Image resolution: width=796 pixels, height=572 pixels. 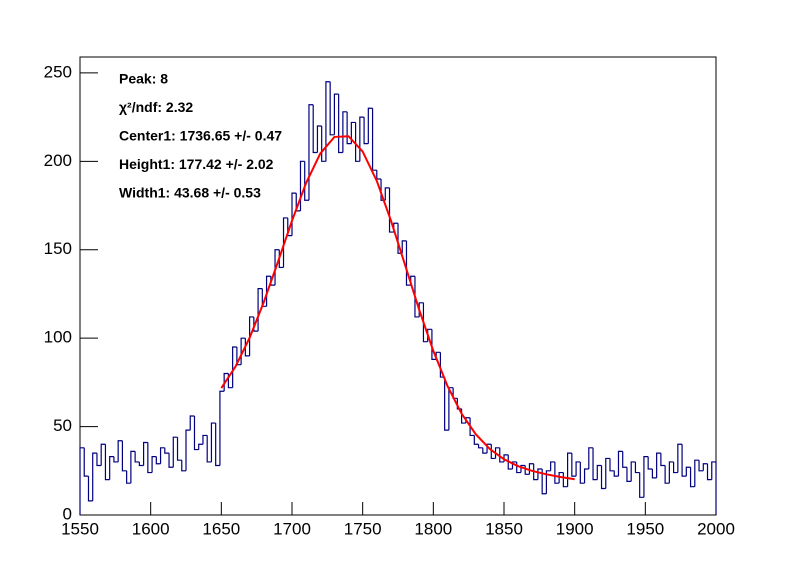 I want to click on stats-annotation: Height1: 177.42 +/- 2.02, so click(x=196, y=164).